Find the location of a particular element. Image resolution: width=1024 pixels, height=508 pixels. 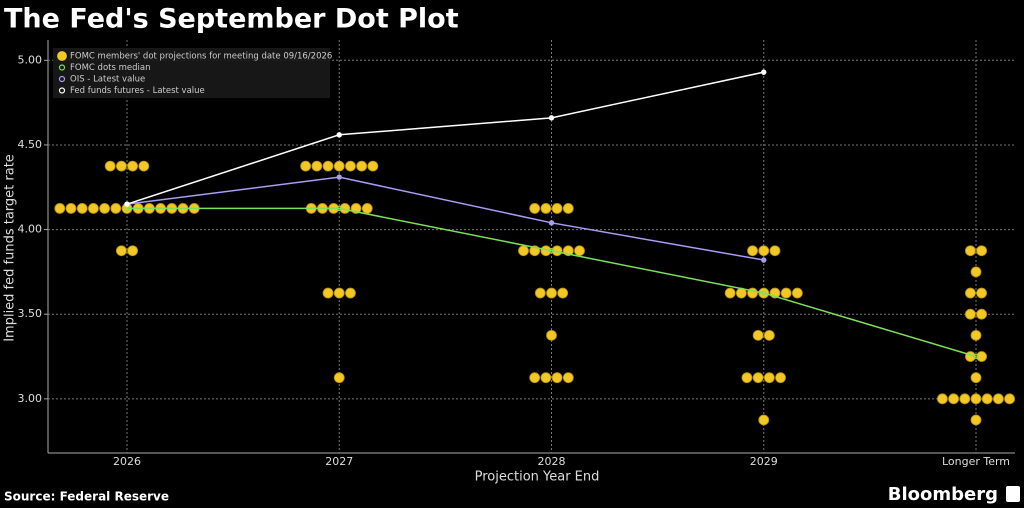

x-tick-label: 2027 is located at coordinates (339, 461).